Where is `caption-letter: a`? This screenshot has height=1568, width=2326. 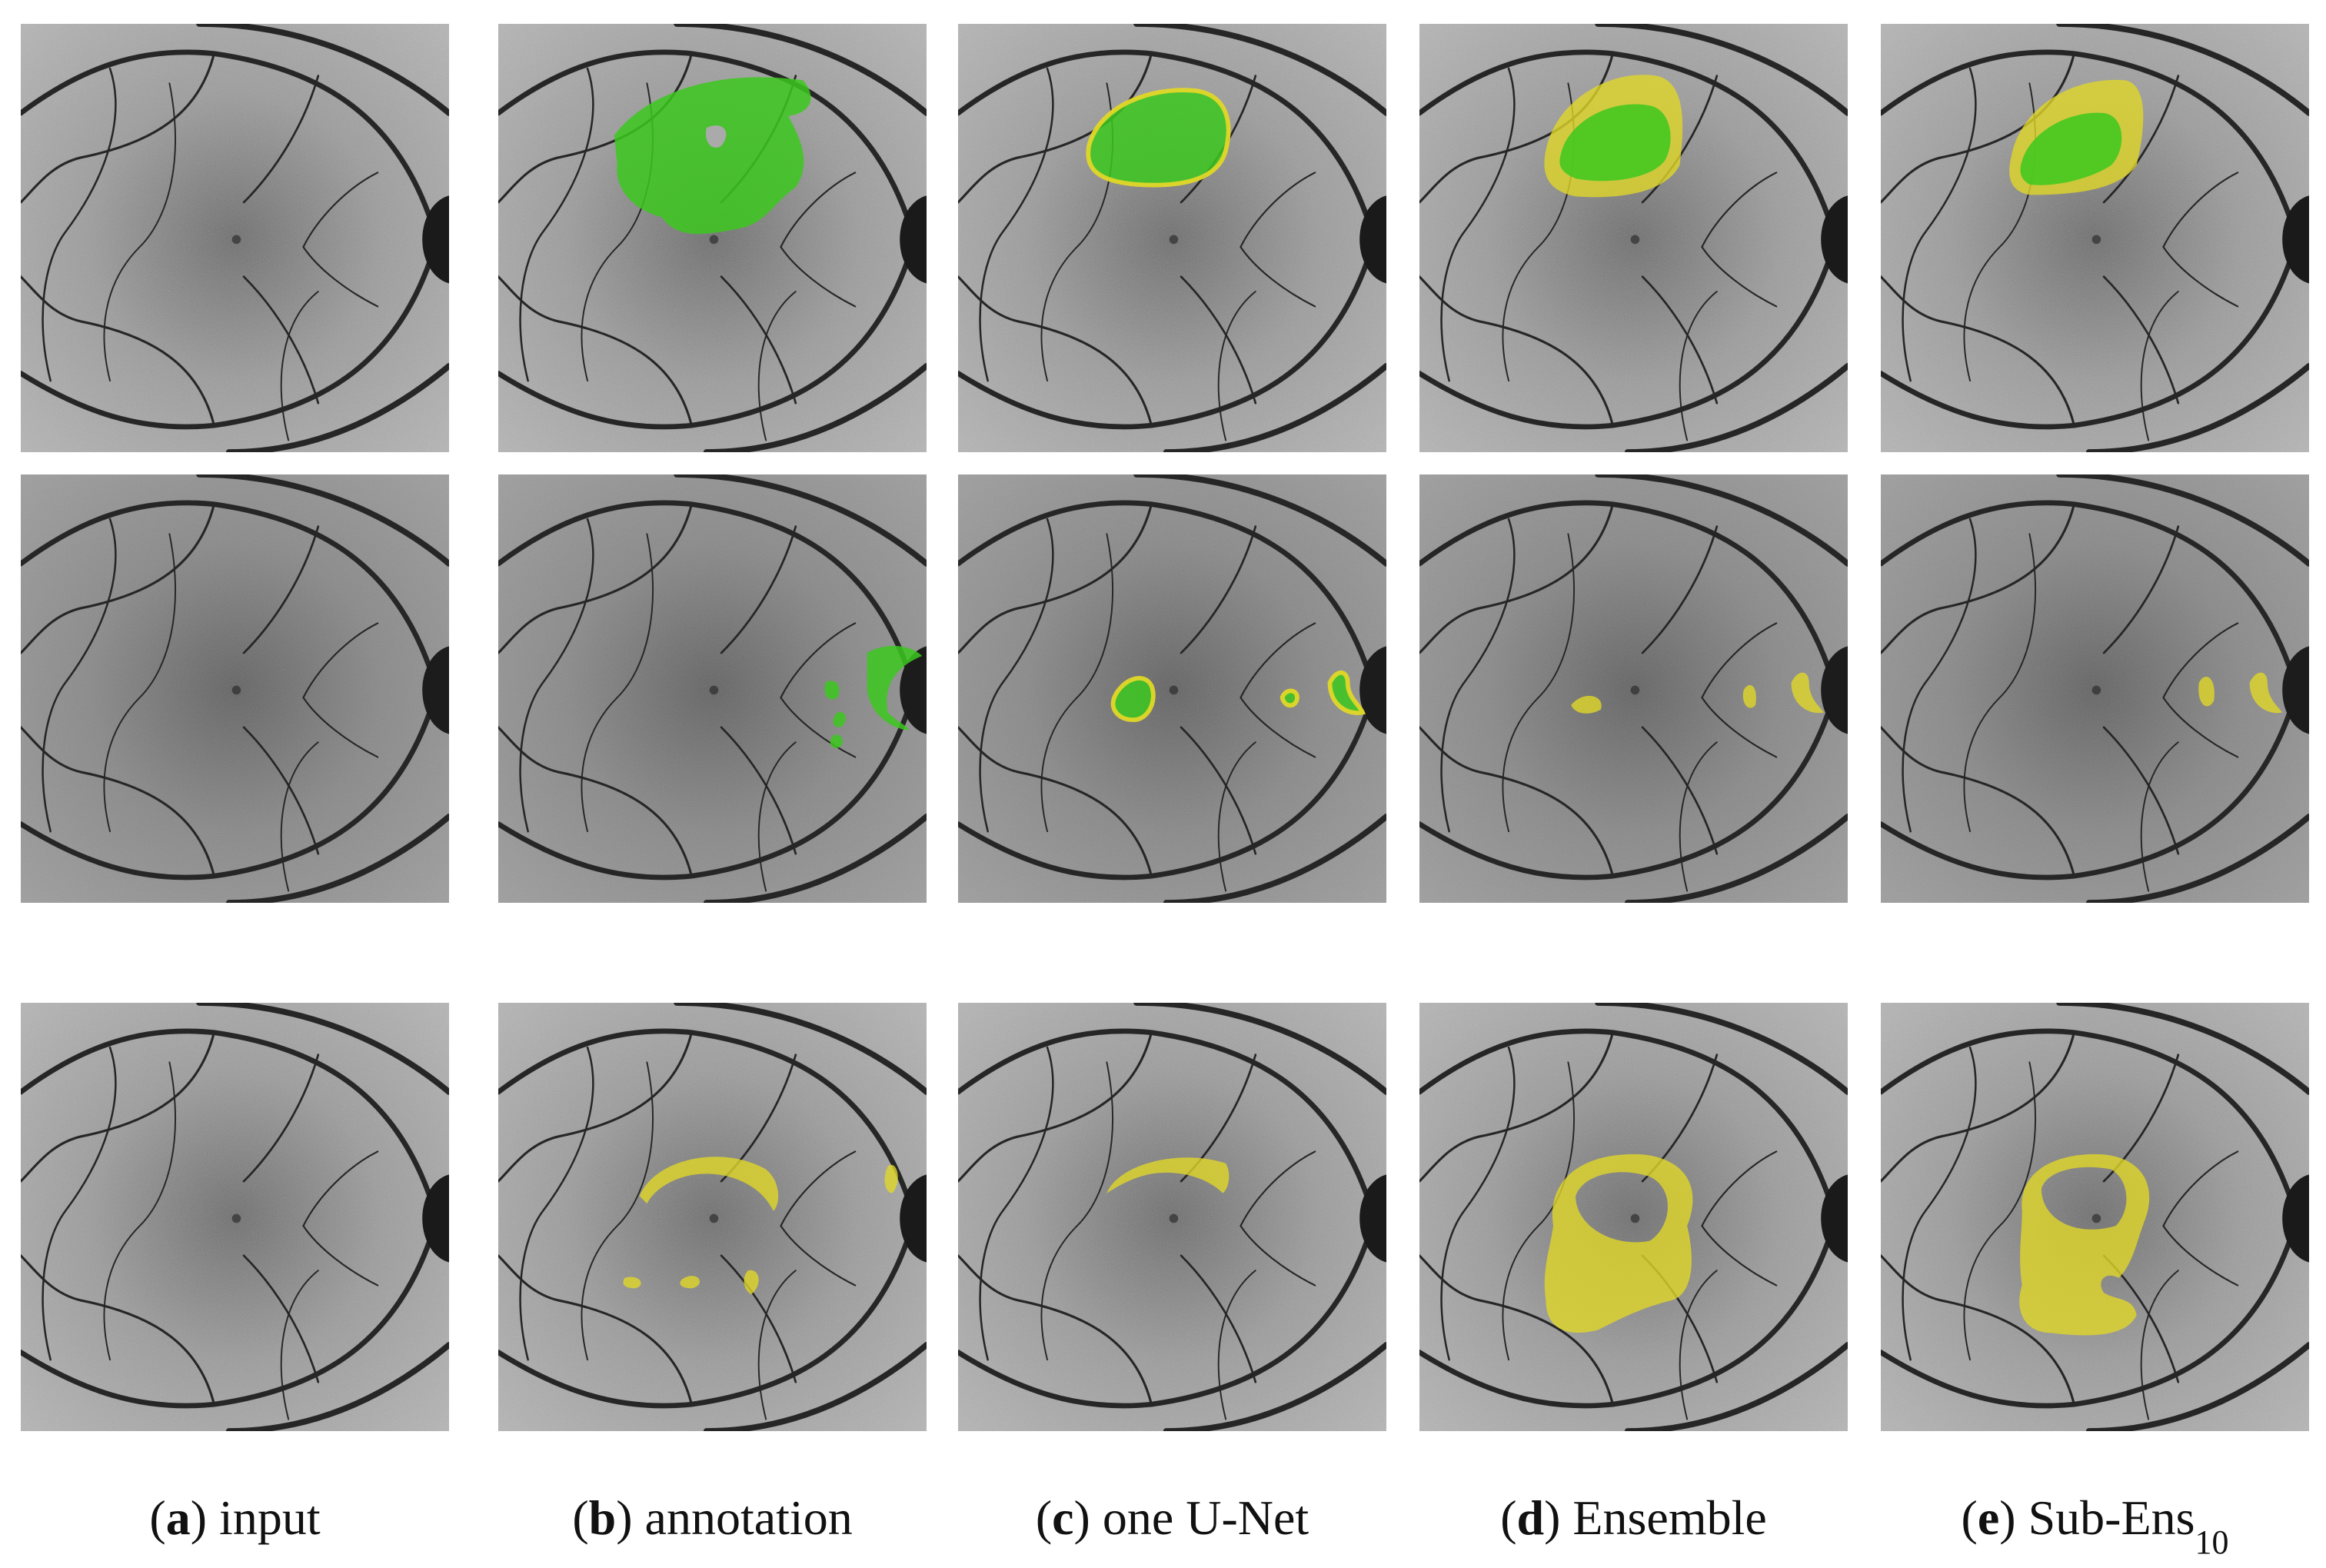 caption-letter: a is located at coordinates (178, 1517).